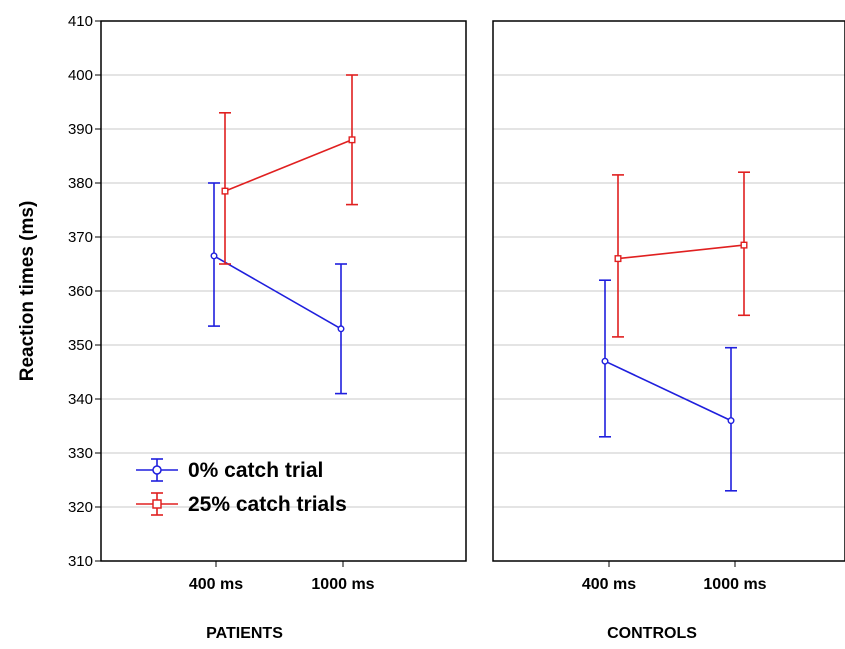  I want to click on panel-label: CONTROLS, so click(652, 633).